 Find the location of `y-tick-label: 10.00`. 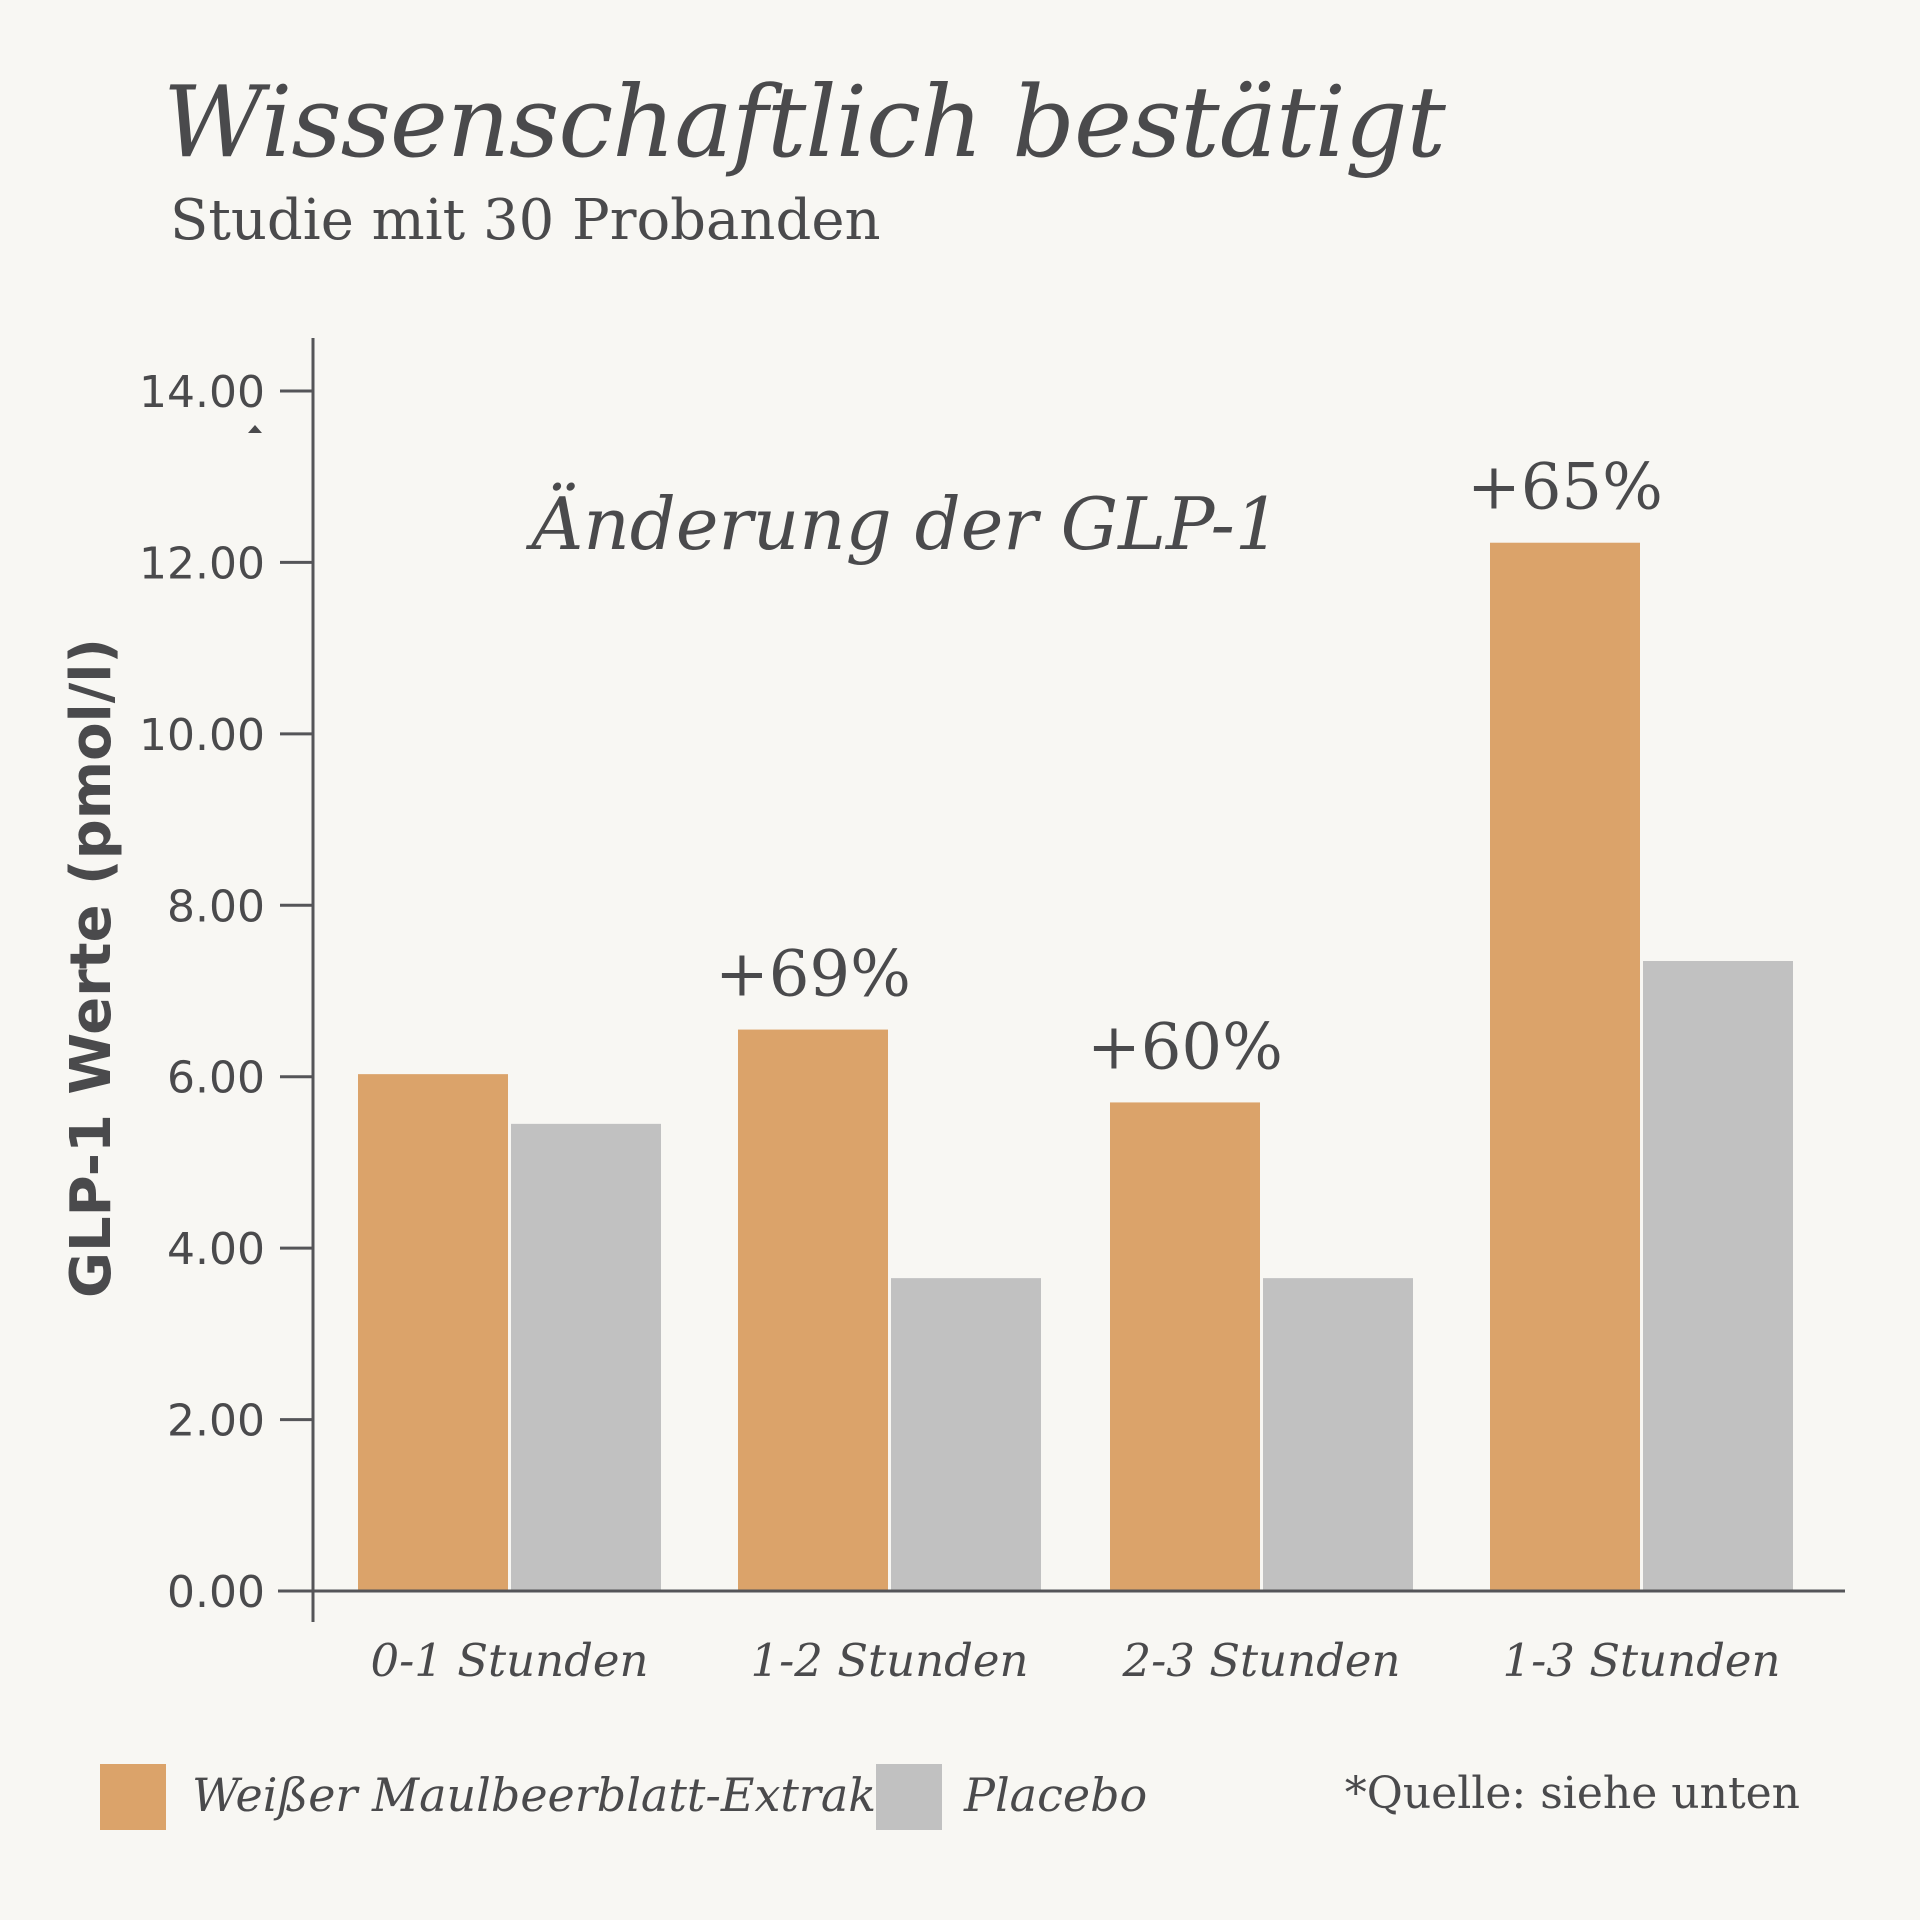

y-tick-label: 10.00 is located at coordinates (202, 735).